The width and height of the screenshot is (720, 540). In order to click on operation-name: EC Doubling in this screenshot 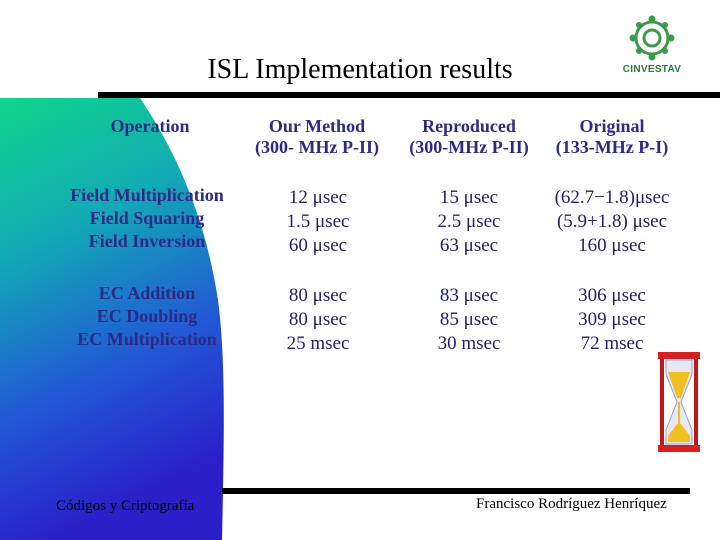, I will do `click(147, 316)`.